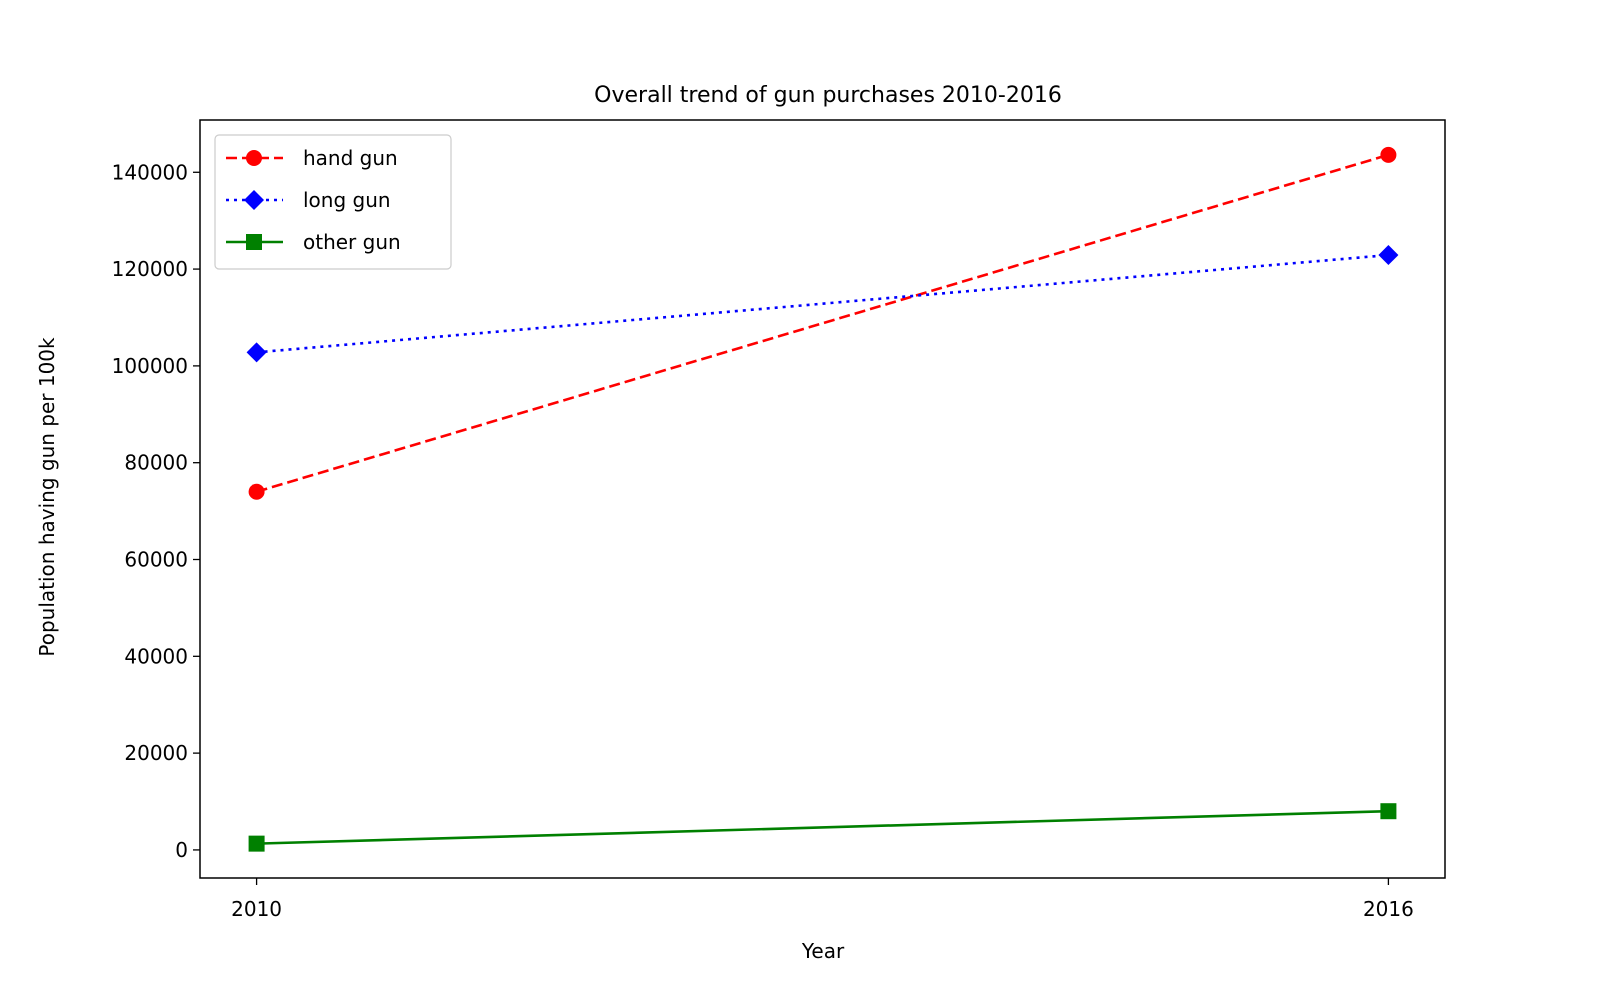 Image resolution: width=1600 pixels, height=1000 pixels. What do you see at coordinates (181, 850) in the screenshot?
I see `y-tick-label: 0` at bounding box center [181, 850].